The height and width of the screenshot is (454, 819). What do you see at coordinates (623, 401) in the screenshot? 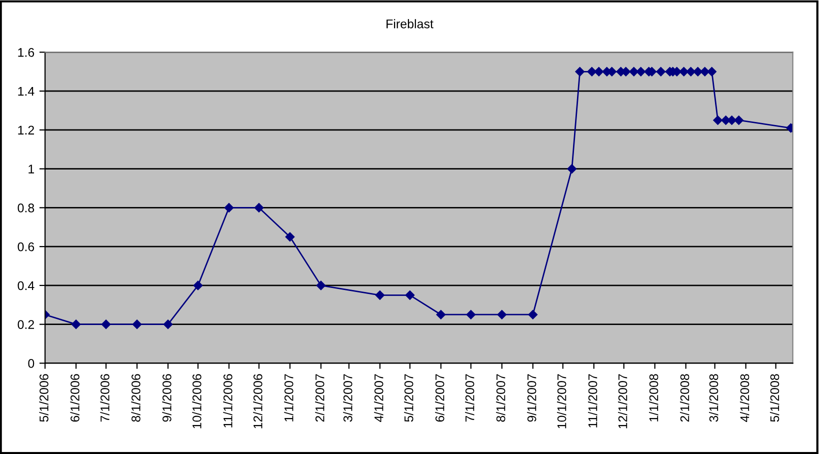
I see `x-tick-label: 12/1/2007` at bounding box center [623, 401].